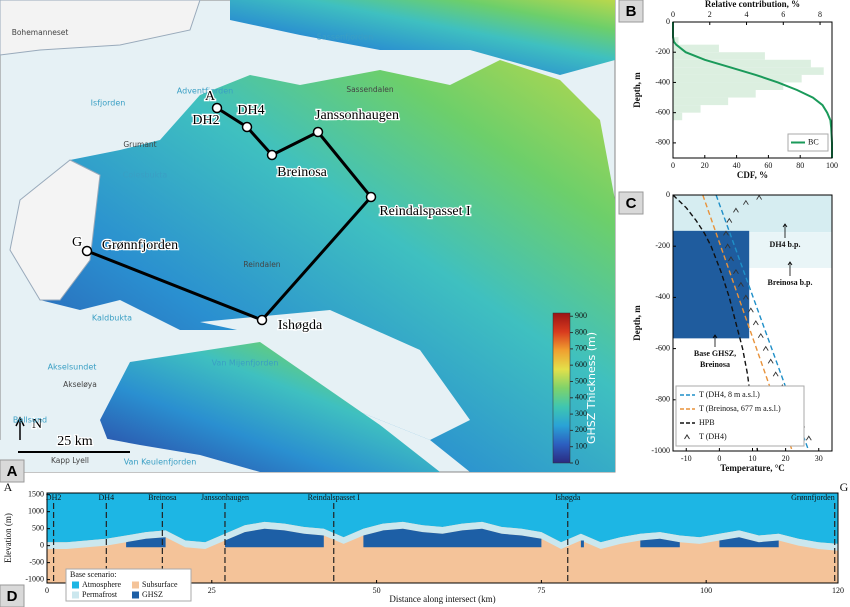 This screenshot has width=850, height=607. Describe the element at coordinates (631, 11) in the screenshot. I see `panel-letter: B` at that location.